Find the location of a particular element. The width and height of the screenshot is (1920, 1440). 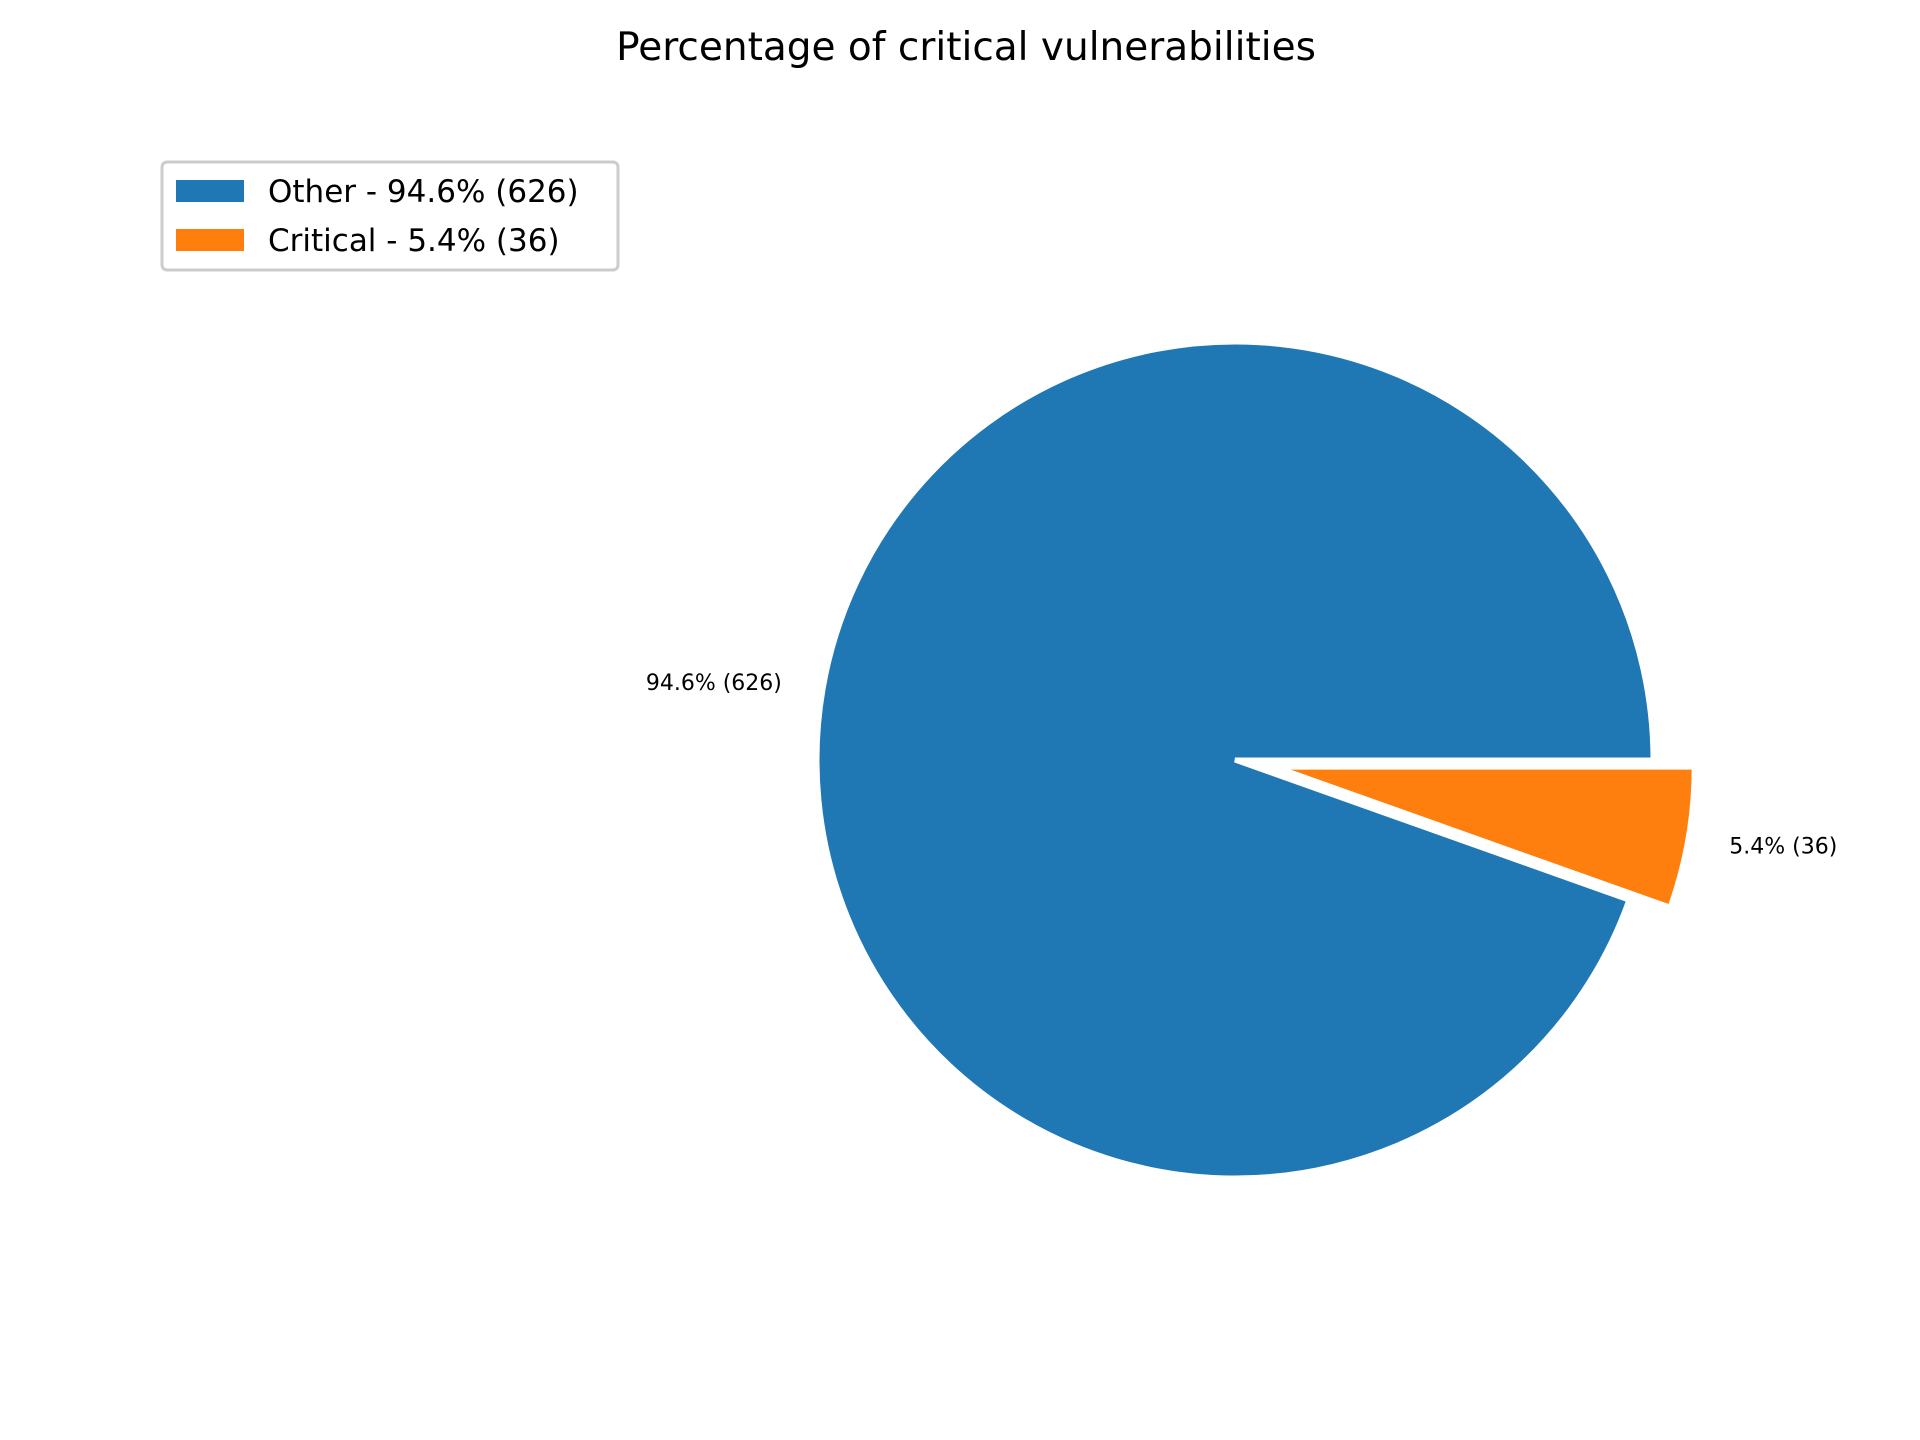

legend-label-other: Other - 94.6% (626) is located at coordinates (423, 192).